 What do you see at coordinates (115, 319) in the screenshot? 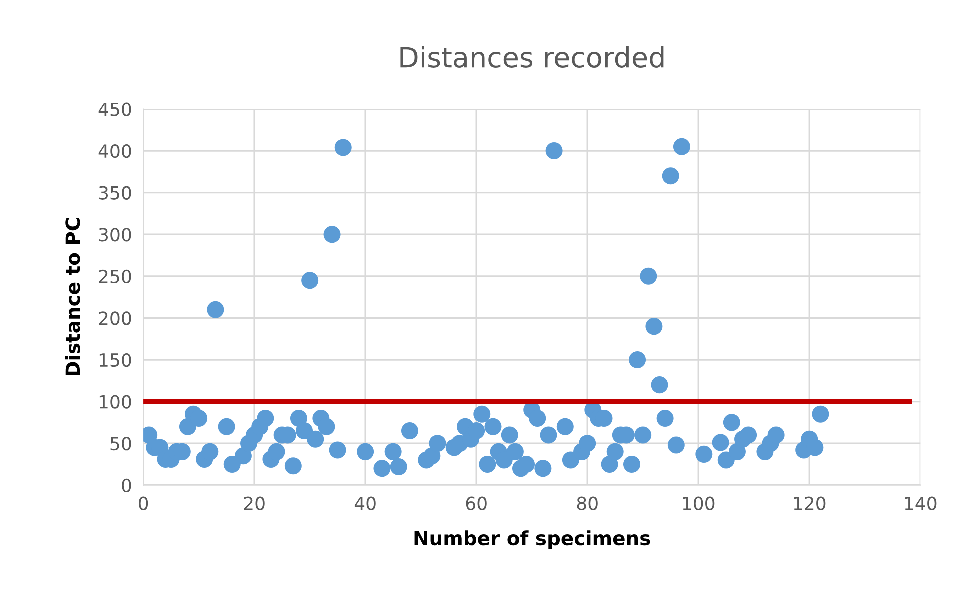
I see `y-tick-label: 200` at bounding box center [115, 319].